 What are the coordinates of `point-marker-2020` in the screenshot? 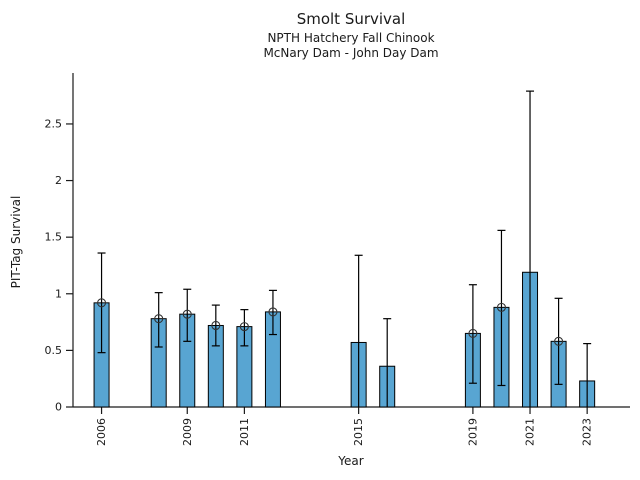 It's located at (501, 307).